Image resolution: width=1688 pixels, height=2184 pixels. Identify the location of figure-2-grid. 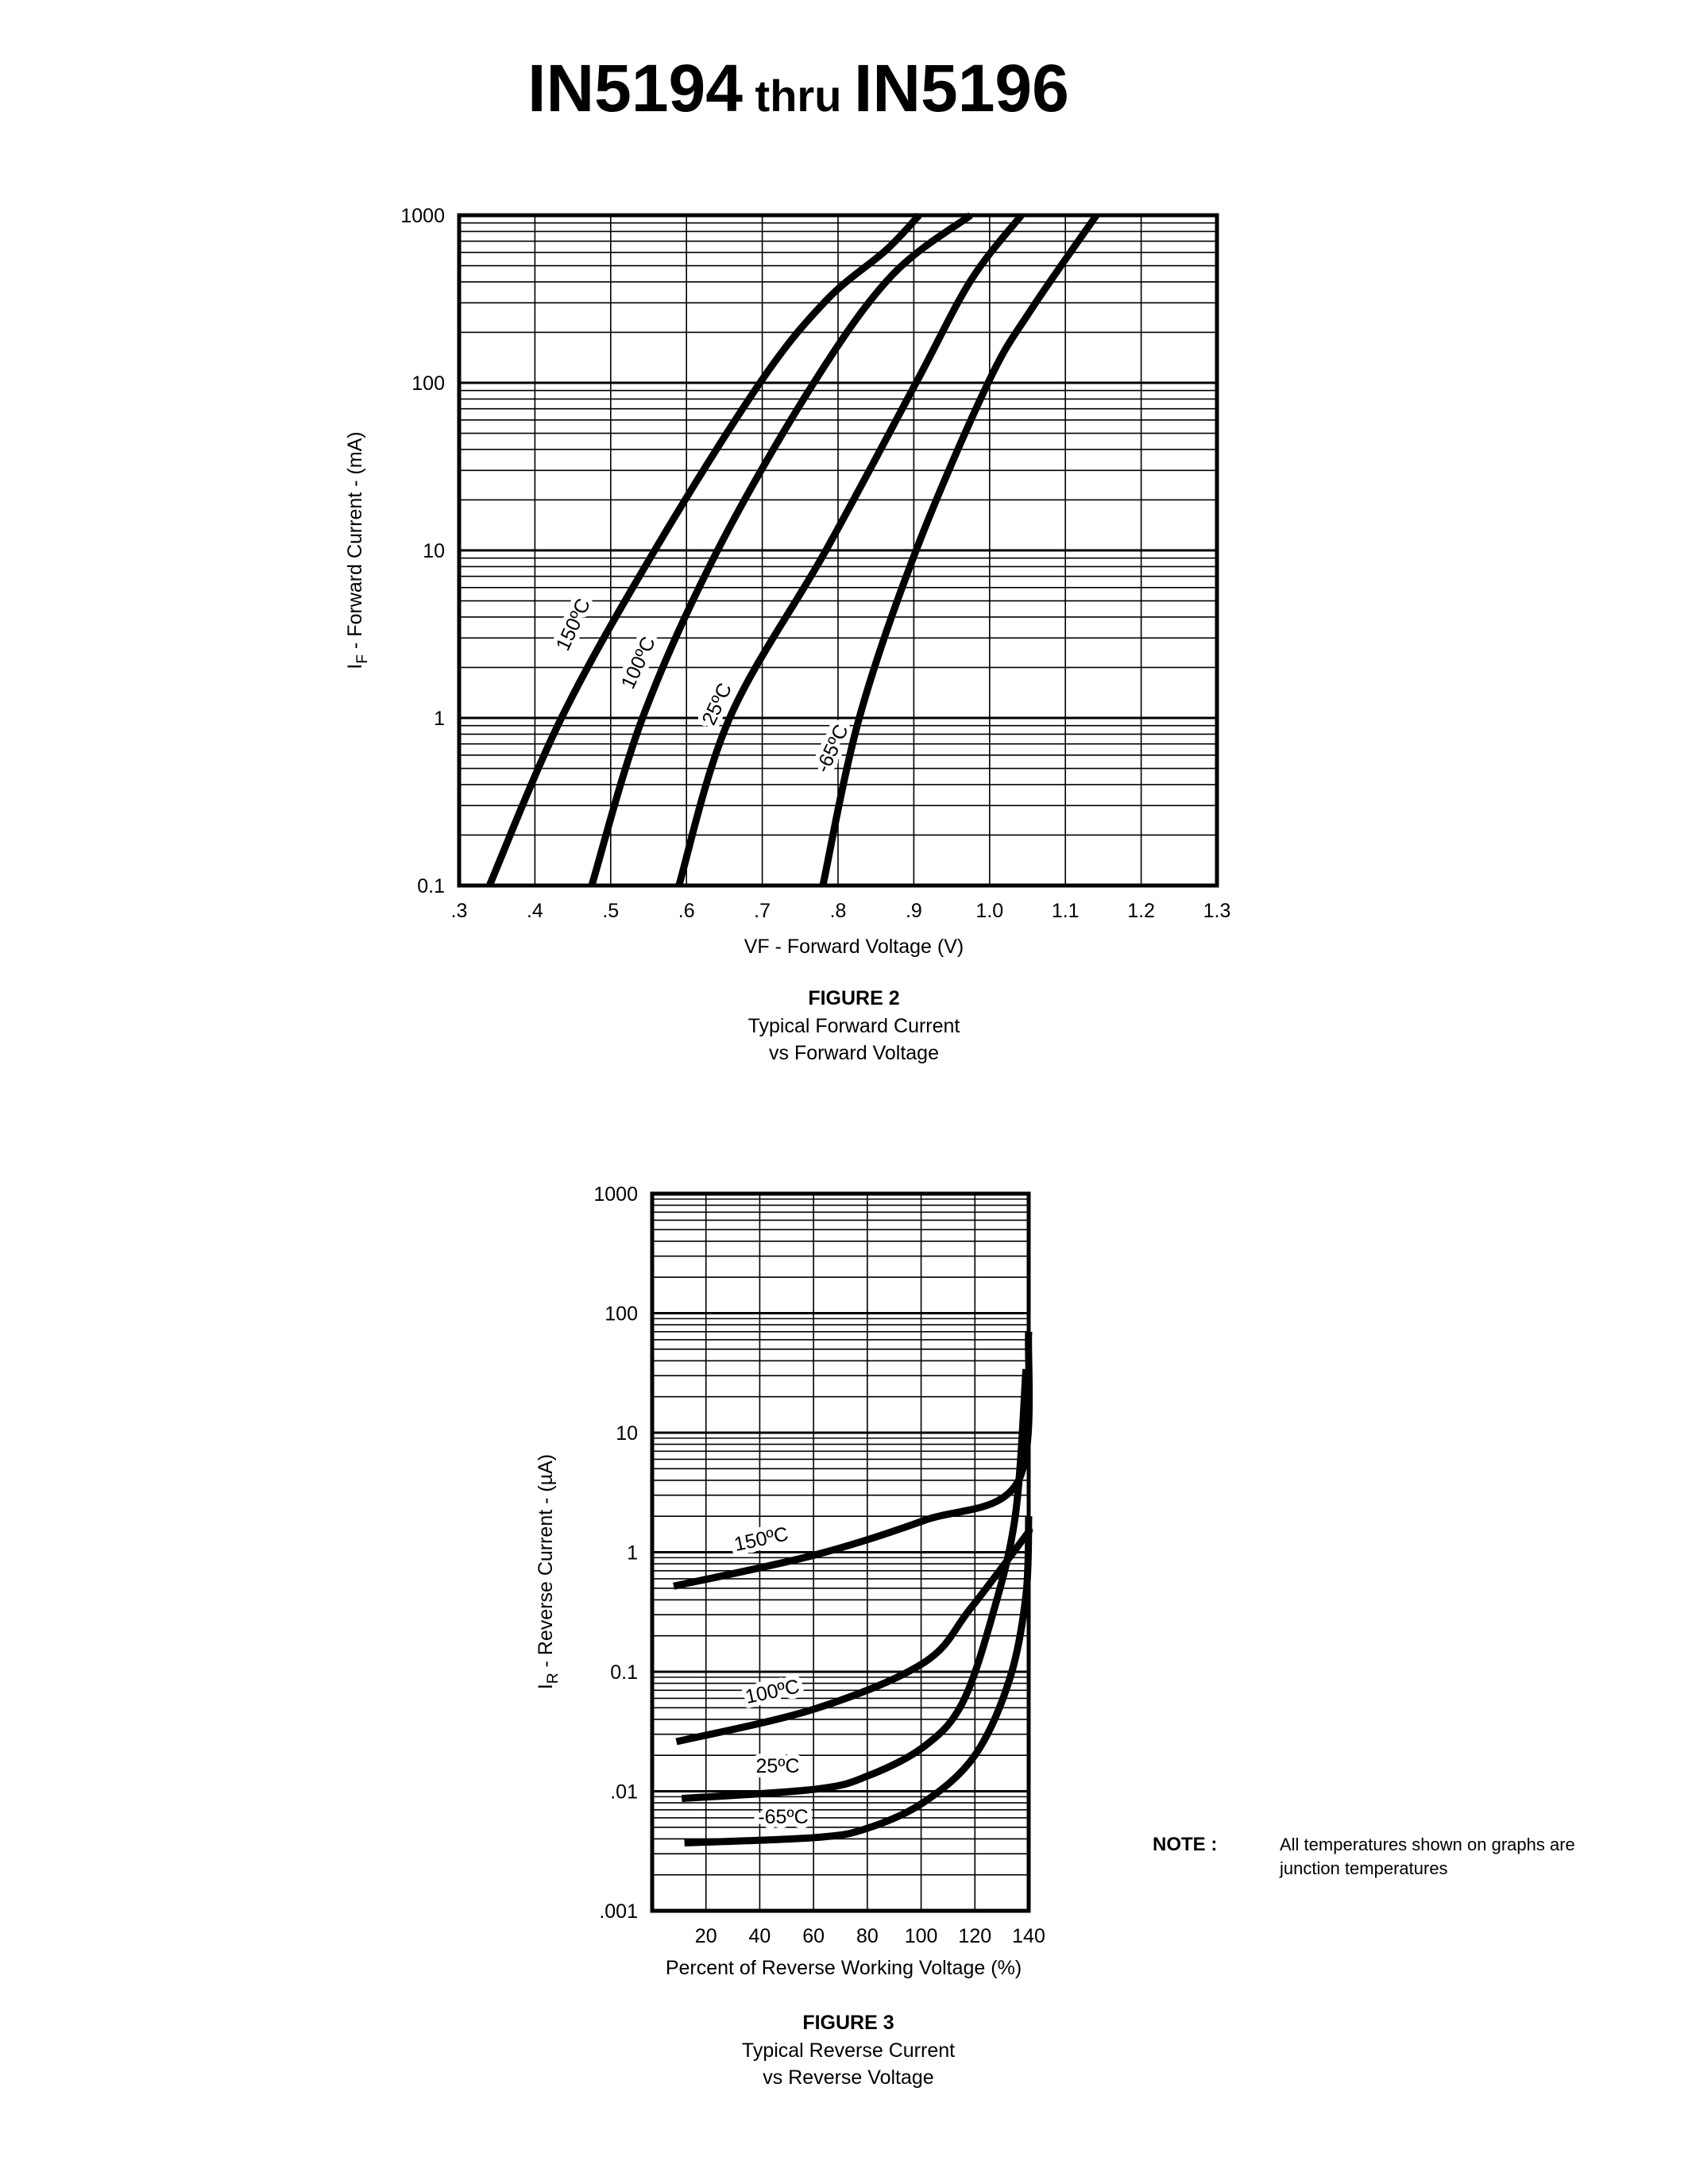
(838, 550).